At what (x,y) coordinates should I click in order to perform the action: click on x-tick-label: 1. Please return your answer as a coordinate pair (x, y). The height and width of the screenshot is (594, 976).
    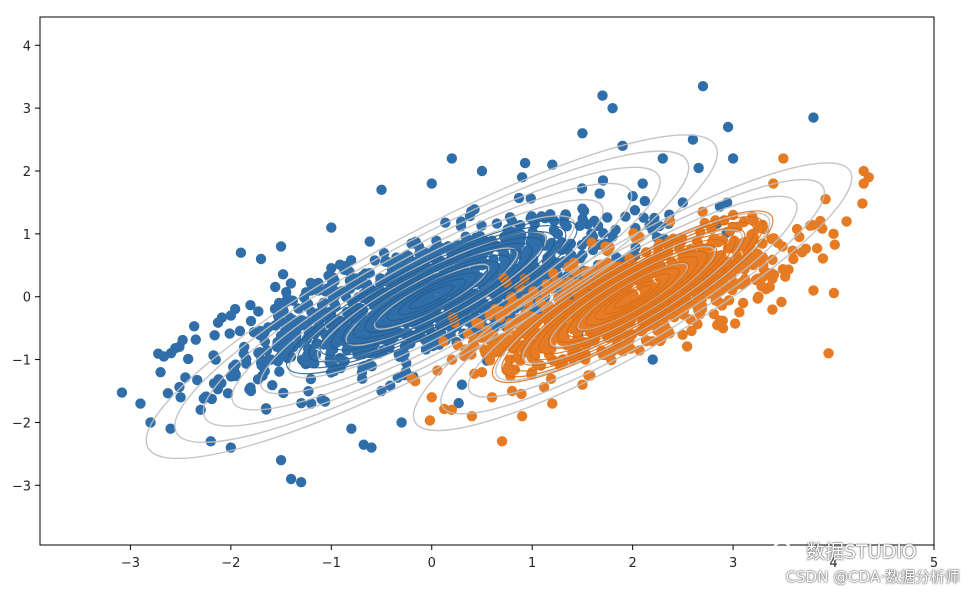
    Looking at the image, I should click on (532, 563).